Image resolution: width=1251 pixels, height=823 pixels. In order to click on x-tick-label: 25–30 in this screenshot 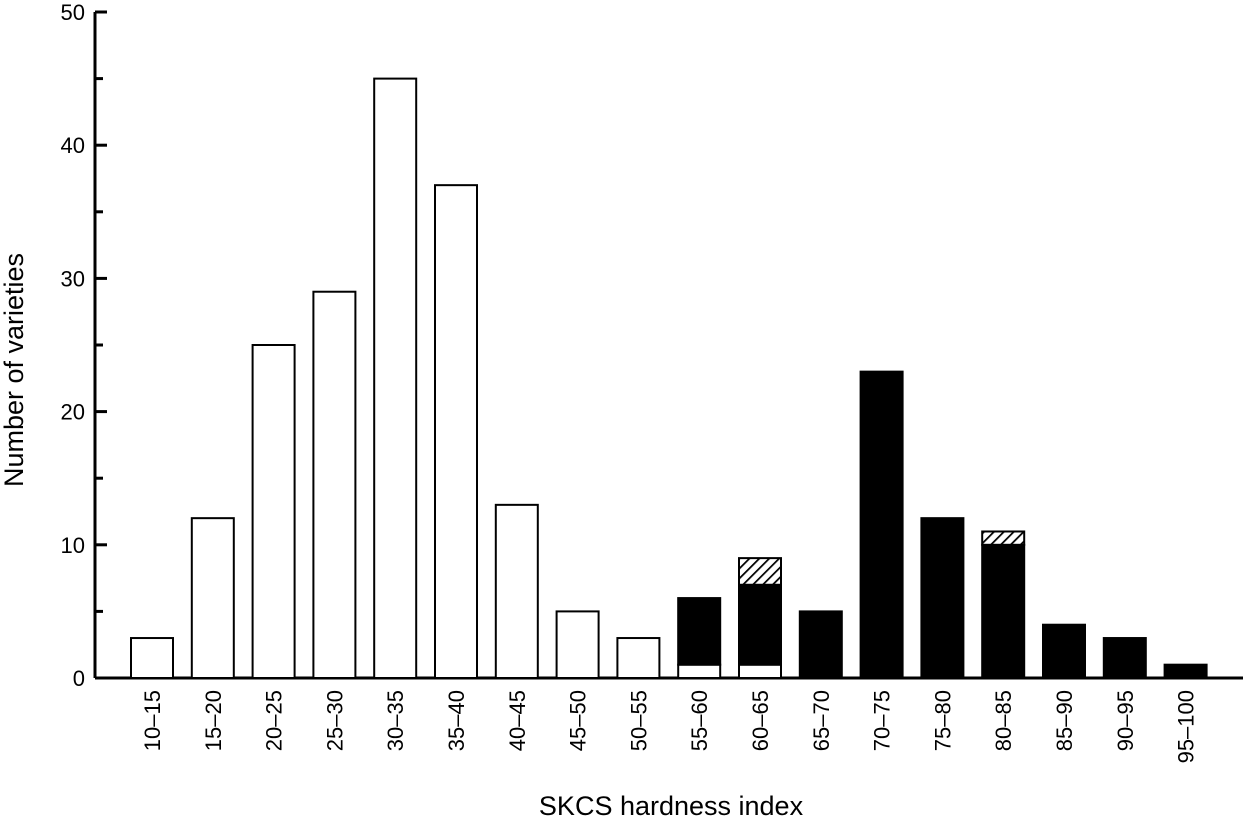, I will do `click(334, 720)`.